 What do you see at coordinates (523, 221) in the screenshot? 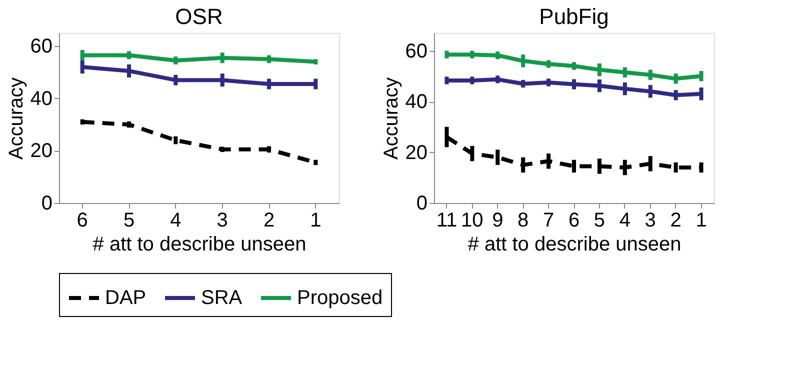
I see `x-tick-label: 8` at bounding box center [523, 221].